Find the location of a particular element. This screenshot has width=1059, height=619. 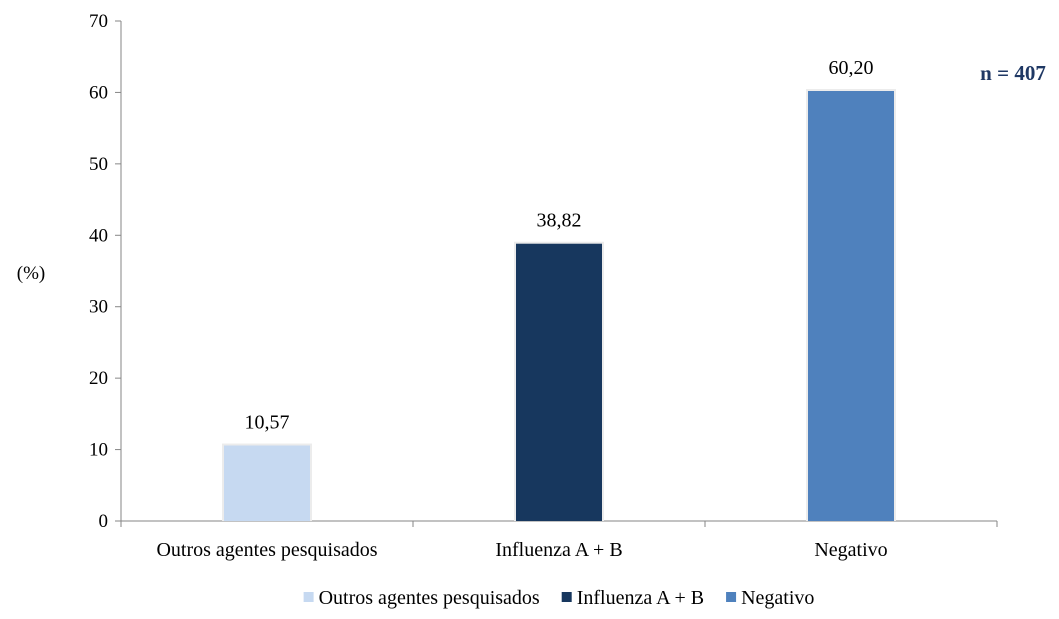

y-tick-label: 30 is located at coordinates (98, 307).